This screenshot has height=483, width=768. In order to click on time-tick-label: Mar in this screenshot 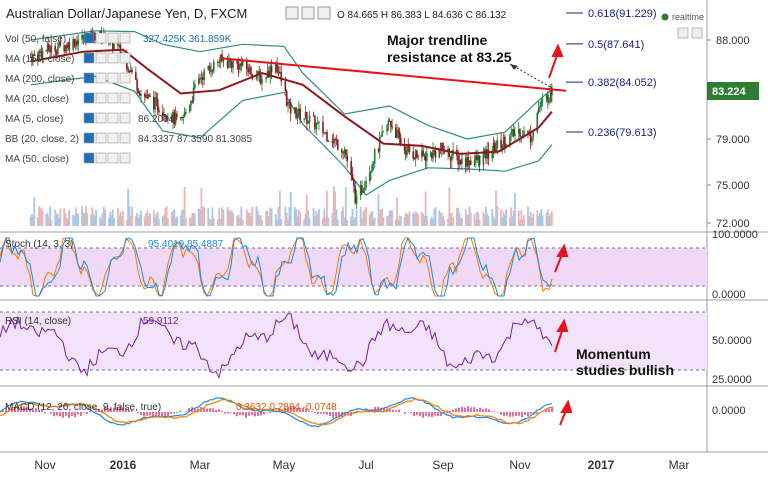, I will do `click(200, 465)`.